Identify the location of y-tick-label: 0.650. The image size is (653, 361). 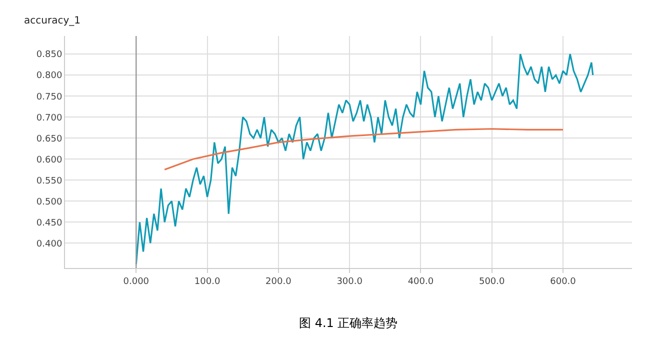
(49, 139).